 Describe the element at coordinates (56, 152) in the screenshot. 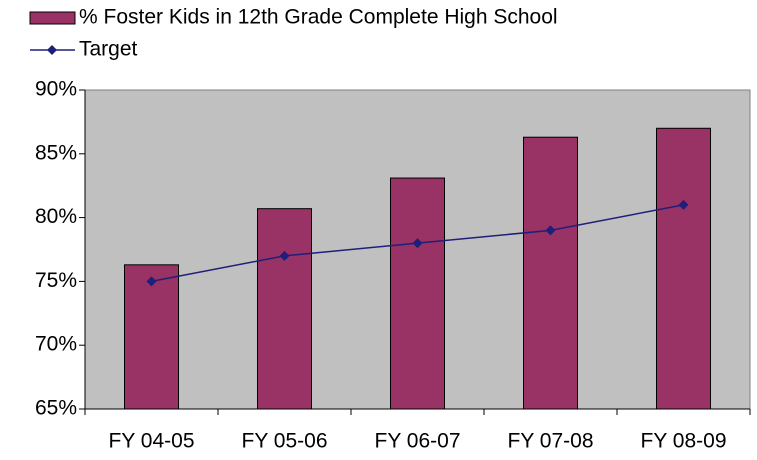

I see `y-tick-label: 85%` at that location.